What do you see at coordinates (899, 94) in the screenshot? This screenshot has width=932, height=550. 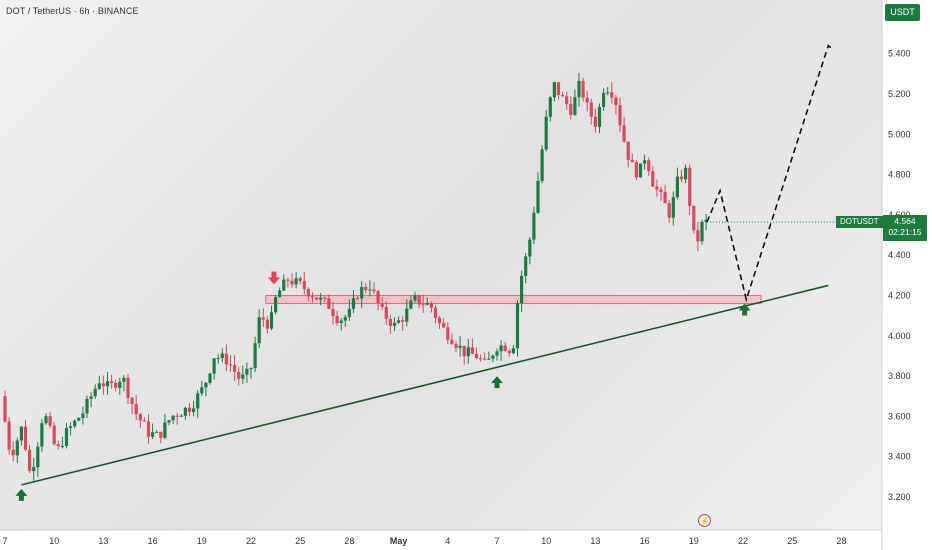 I see `y-tick-label: 5.200` at bounding box center [899, 94].